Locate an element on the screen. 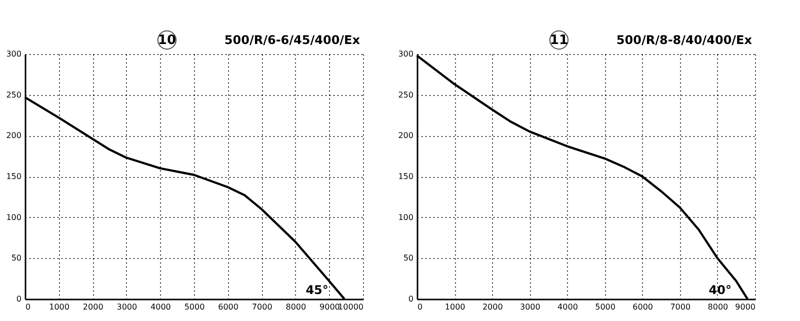 The width and height of the screenshot is (800, 321). x-tick-label: 10000 is located at coordinates (351, 307).